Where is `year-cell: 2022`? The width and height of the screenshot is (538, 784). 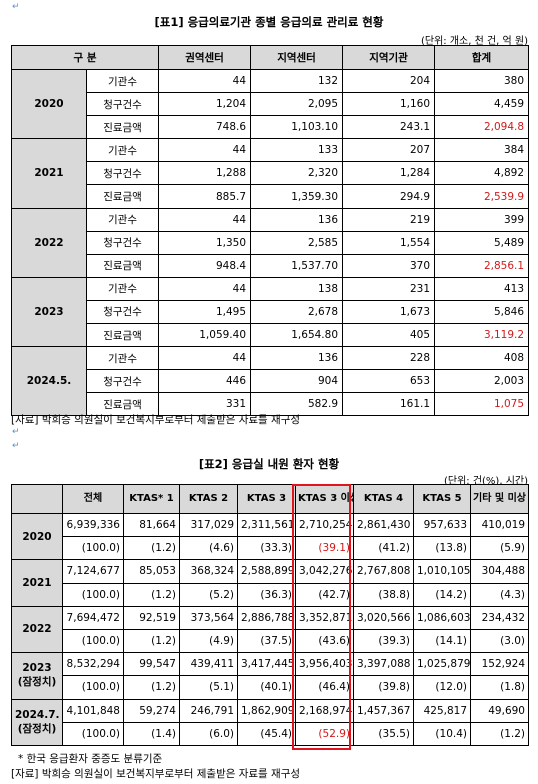 year-cell: 2022 is located at coordinates (37, 629).